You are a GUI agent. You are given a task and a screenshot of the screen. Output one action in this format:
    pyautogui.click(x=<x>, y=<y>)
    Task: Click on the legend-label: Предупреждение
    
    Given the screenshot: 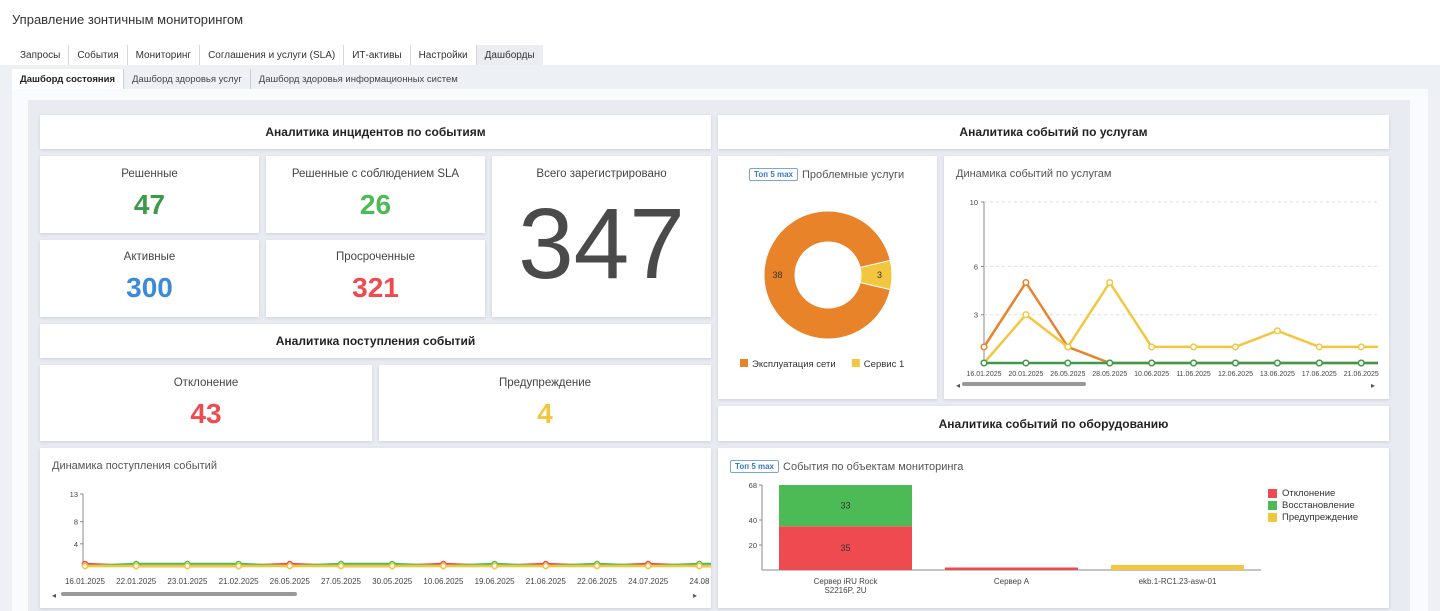 What is the action you would take?
    pyautogui.click(x=1320, y=517)
    